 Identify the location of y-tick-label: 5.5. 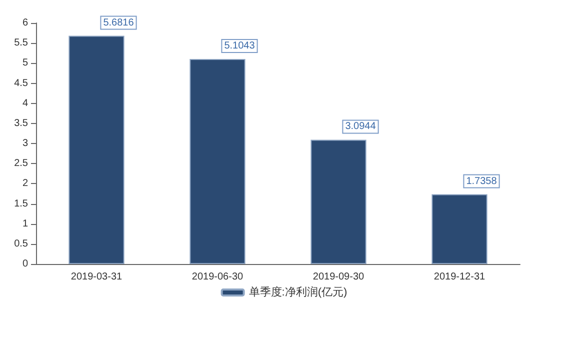
(21, 43).